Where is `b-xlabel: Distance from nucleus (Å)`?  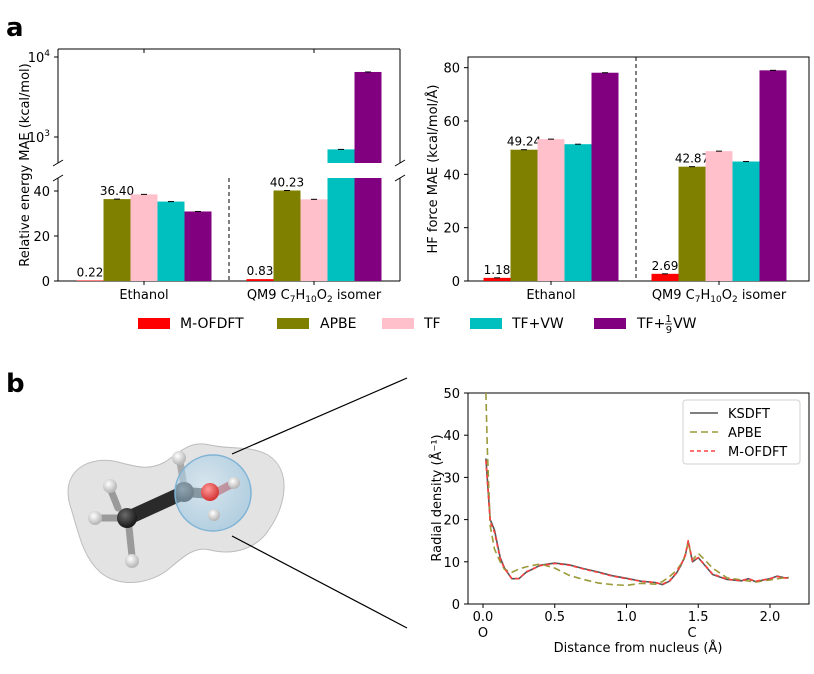
b-xlabel: Distance from nucleus (Å) is located at coordinates (638, 648).